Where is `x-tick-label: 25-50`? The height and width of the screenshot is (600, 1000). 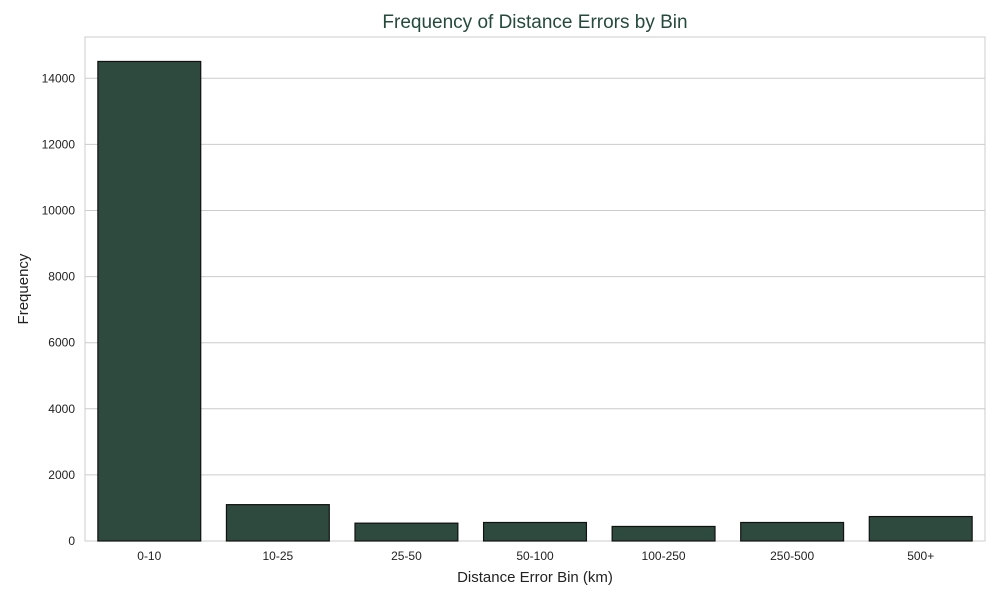 x-tick-label: 25-50 is located at coordinates (406, 556).